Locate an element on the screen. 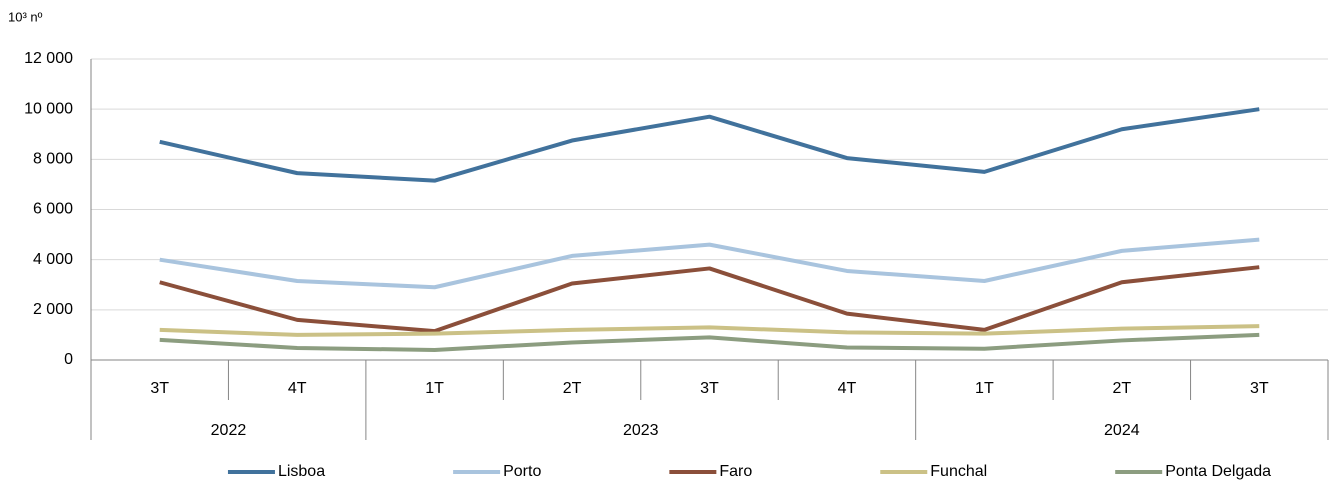 This screenshot has width=1332, height=484. y-tick-label: 2 000 is located at coordinates (53, 309).